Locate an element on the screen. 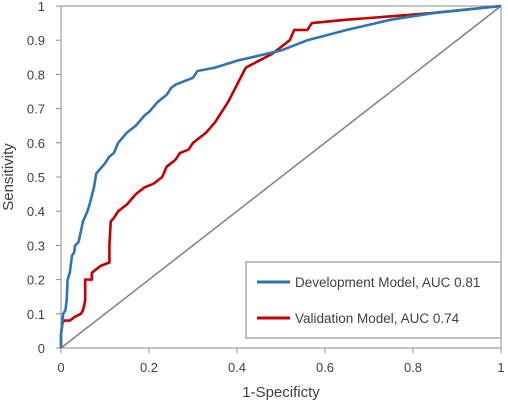 This screenshot has height=403, width=508. y-tick-label: 0.3 is located at coordinates (36, 245).